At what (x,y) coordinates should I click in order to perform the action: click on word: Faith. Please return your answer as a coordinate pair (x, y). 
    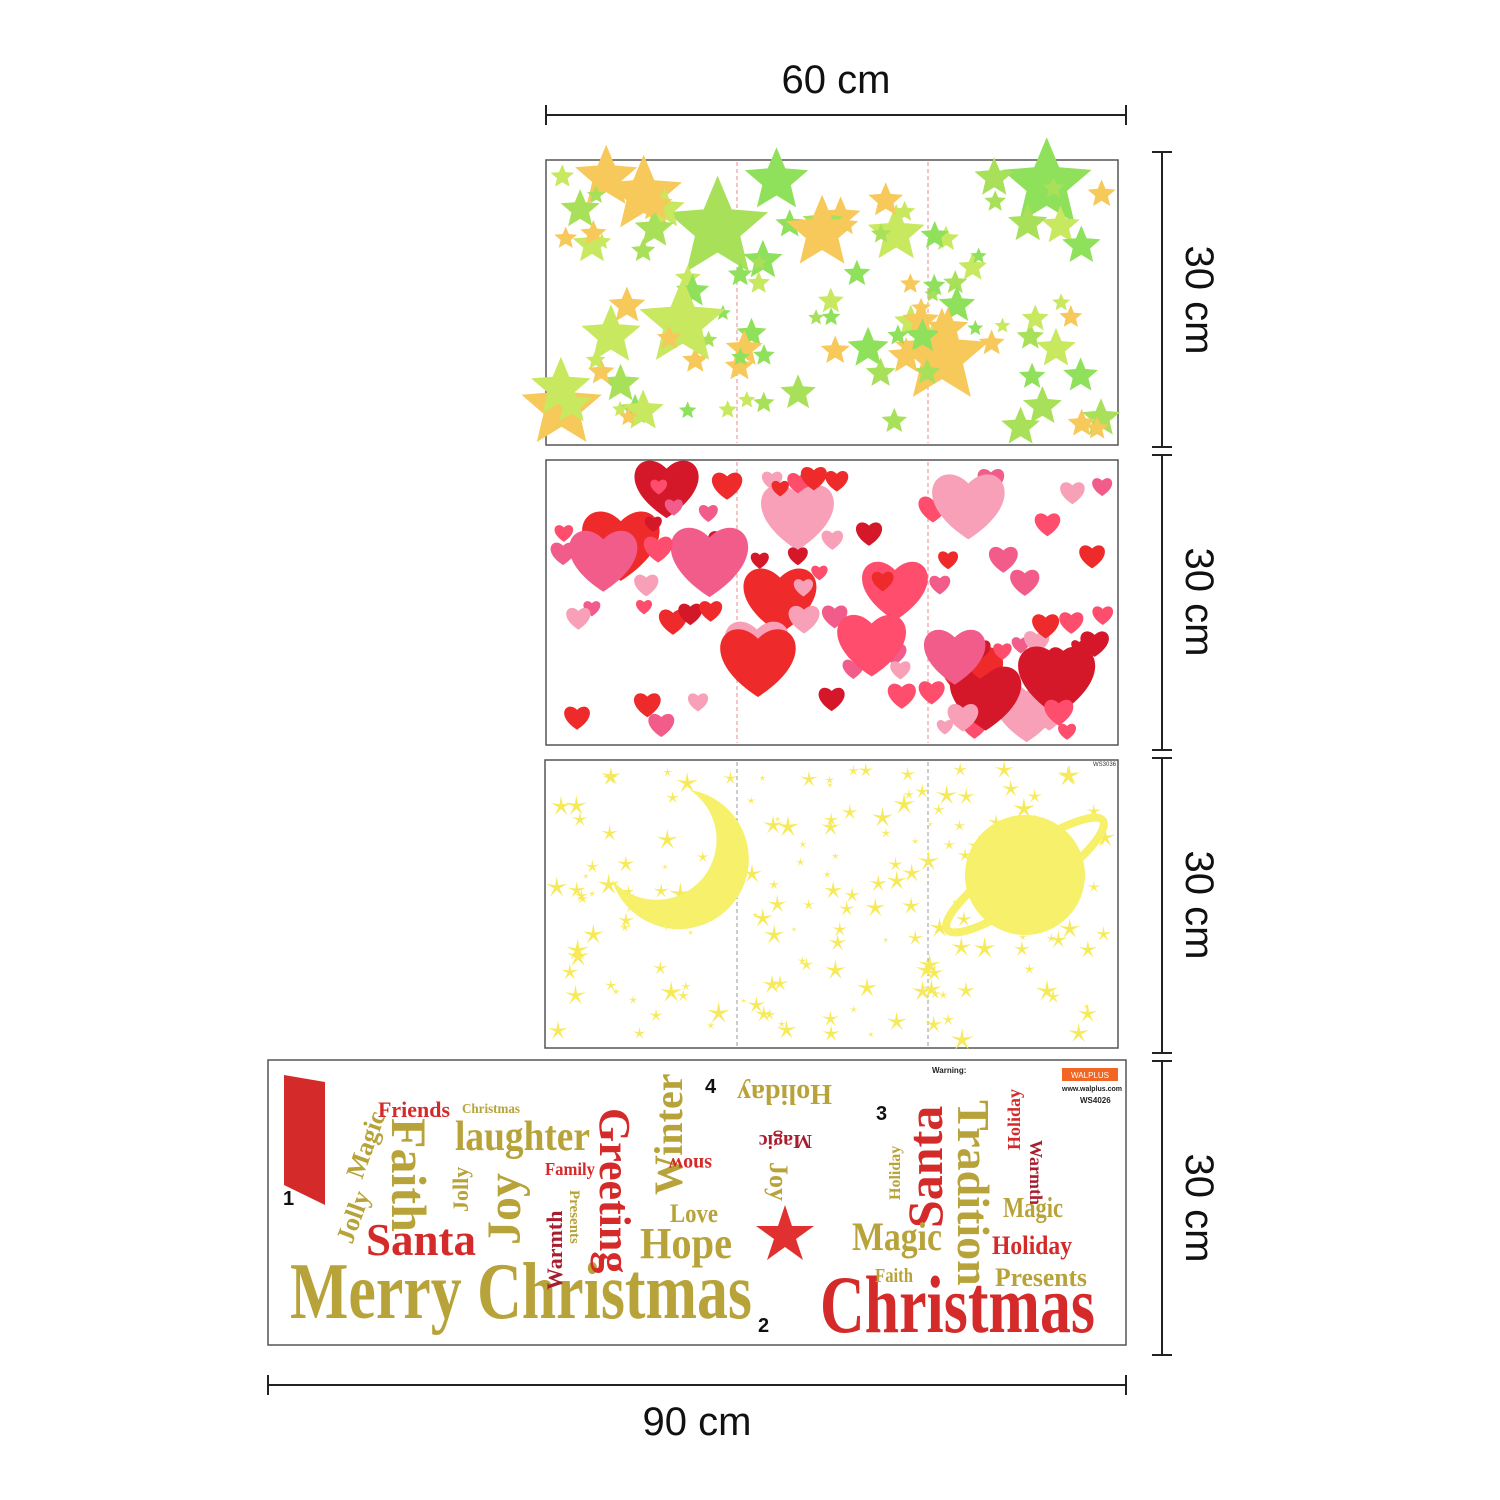
    Looking at the image, I should click on (894, 1276).